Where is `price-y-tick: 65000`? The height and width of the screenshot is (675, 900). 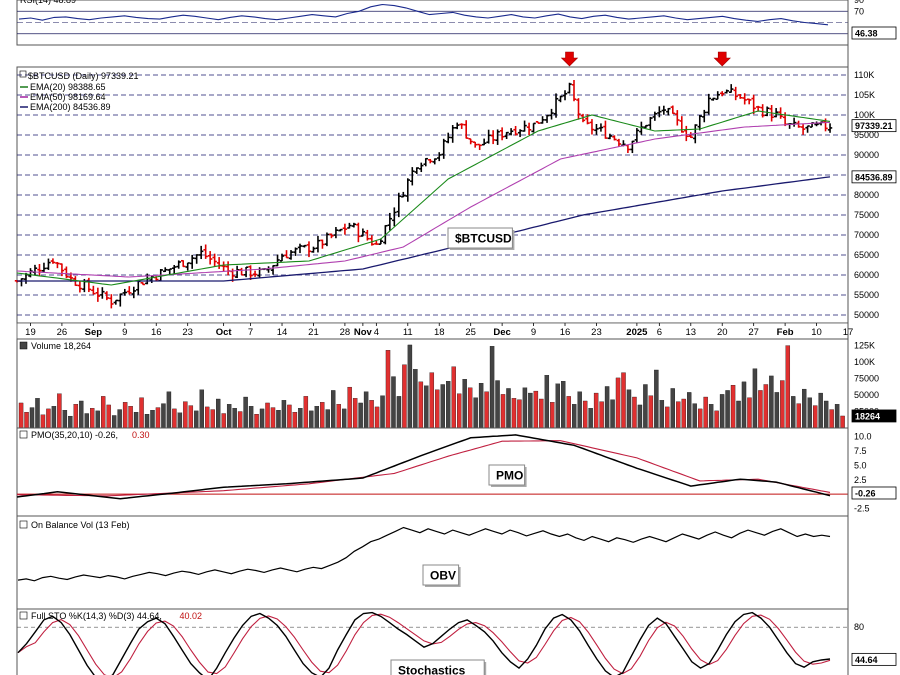 price-y-tick: 65000 is located at coordinates (866, 255).